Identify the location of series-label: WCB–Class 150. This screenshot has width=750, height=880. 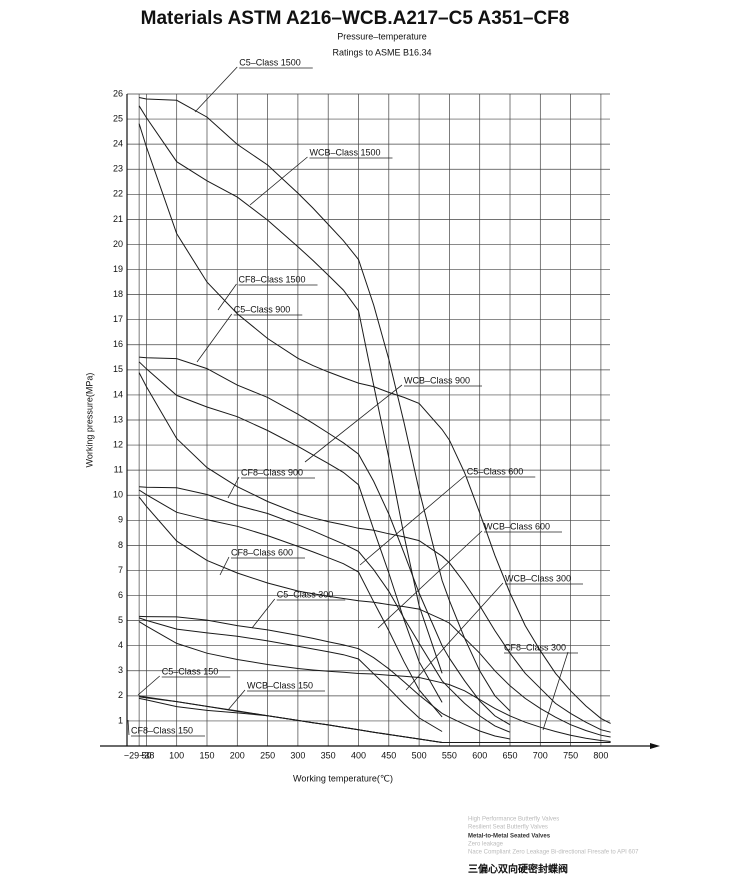
(280, 685).